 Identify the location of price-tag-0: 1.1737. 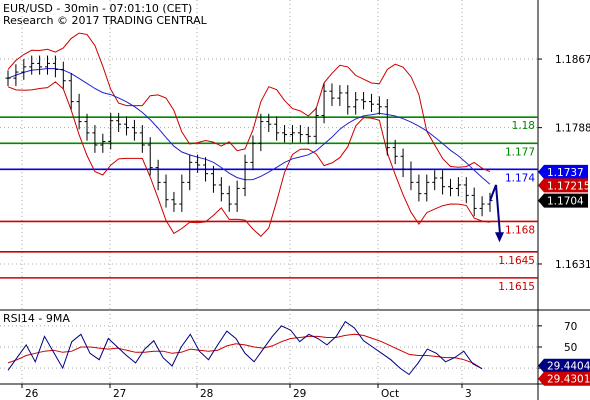
(563, 171).